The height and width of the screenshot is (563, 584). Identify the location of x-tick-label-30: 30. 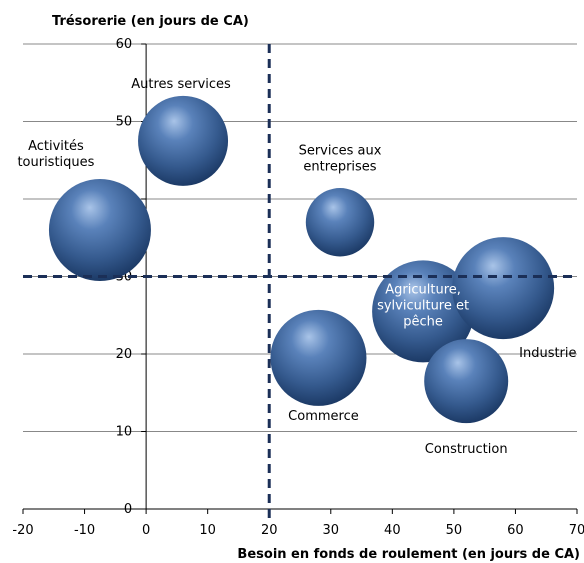
(331, 530).